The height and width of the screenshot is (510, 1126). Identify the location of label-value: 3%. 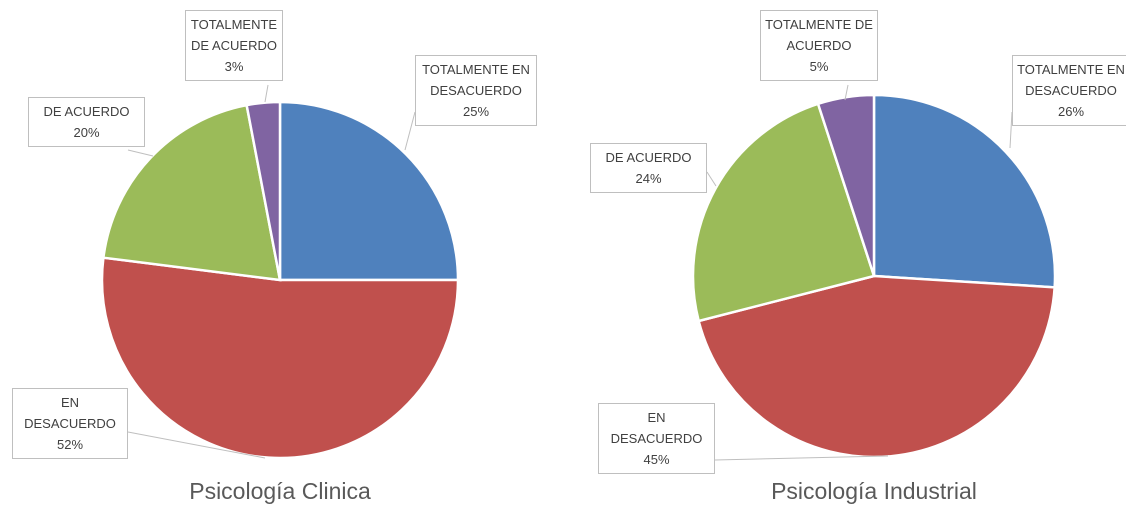
(234, 66).